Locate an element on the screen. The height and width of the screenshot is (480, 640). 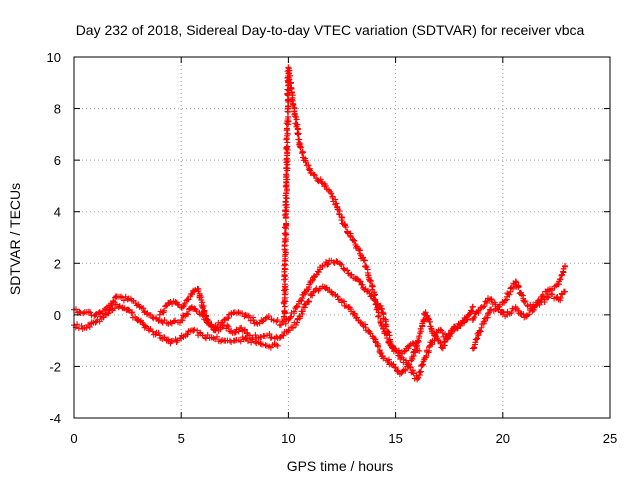
x-tick-label: 25 is located at coordinates (610, 438).